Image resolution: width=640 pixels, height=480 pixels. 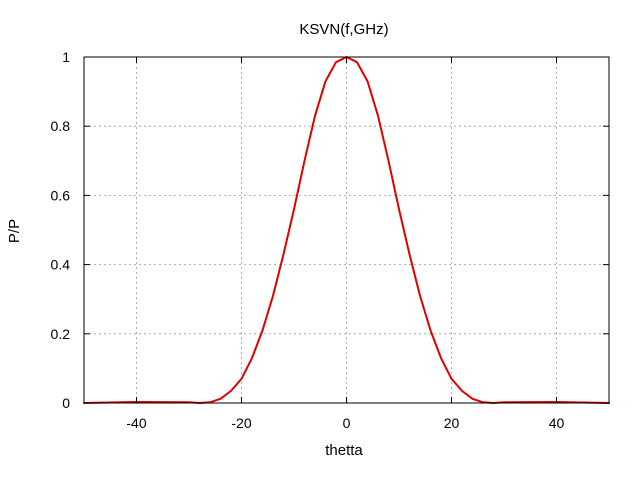 What do you see at coordinates (452, 423) in the screenshot?
I see `x-tick-label: 20` at bounding box center [452, 423].